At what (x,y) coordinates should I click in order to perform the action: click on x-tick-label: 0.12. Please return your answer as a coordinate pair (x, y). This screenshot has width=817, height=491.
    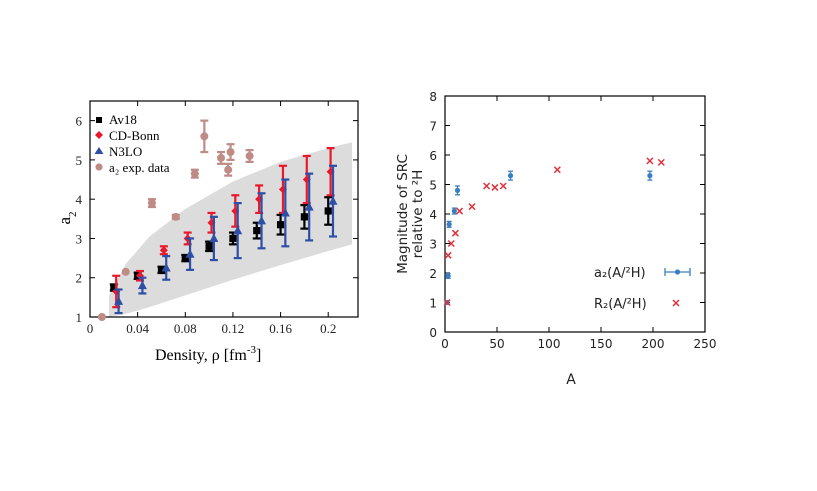
    Looking at the image, I should click on (233, 328).